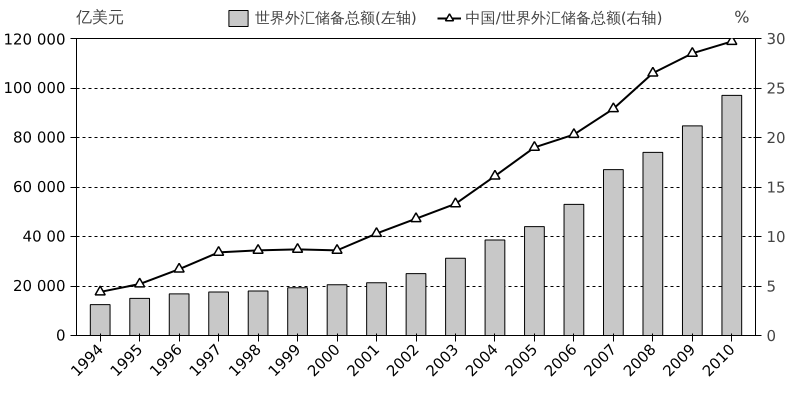  Describe the element at coordinates (61, 335) in the screenshot. I see `y-tick-label: 0` at that location.